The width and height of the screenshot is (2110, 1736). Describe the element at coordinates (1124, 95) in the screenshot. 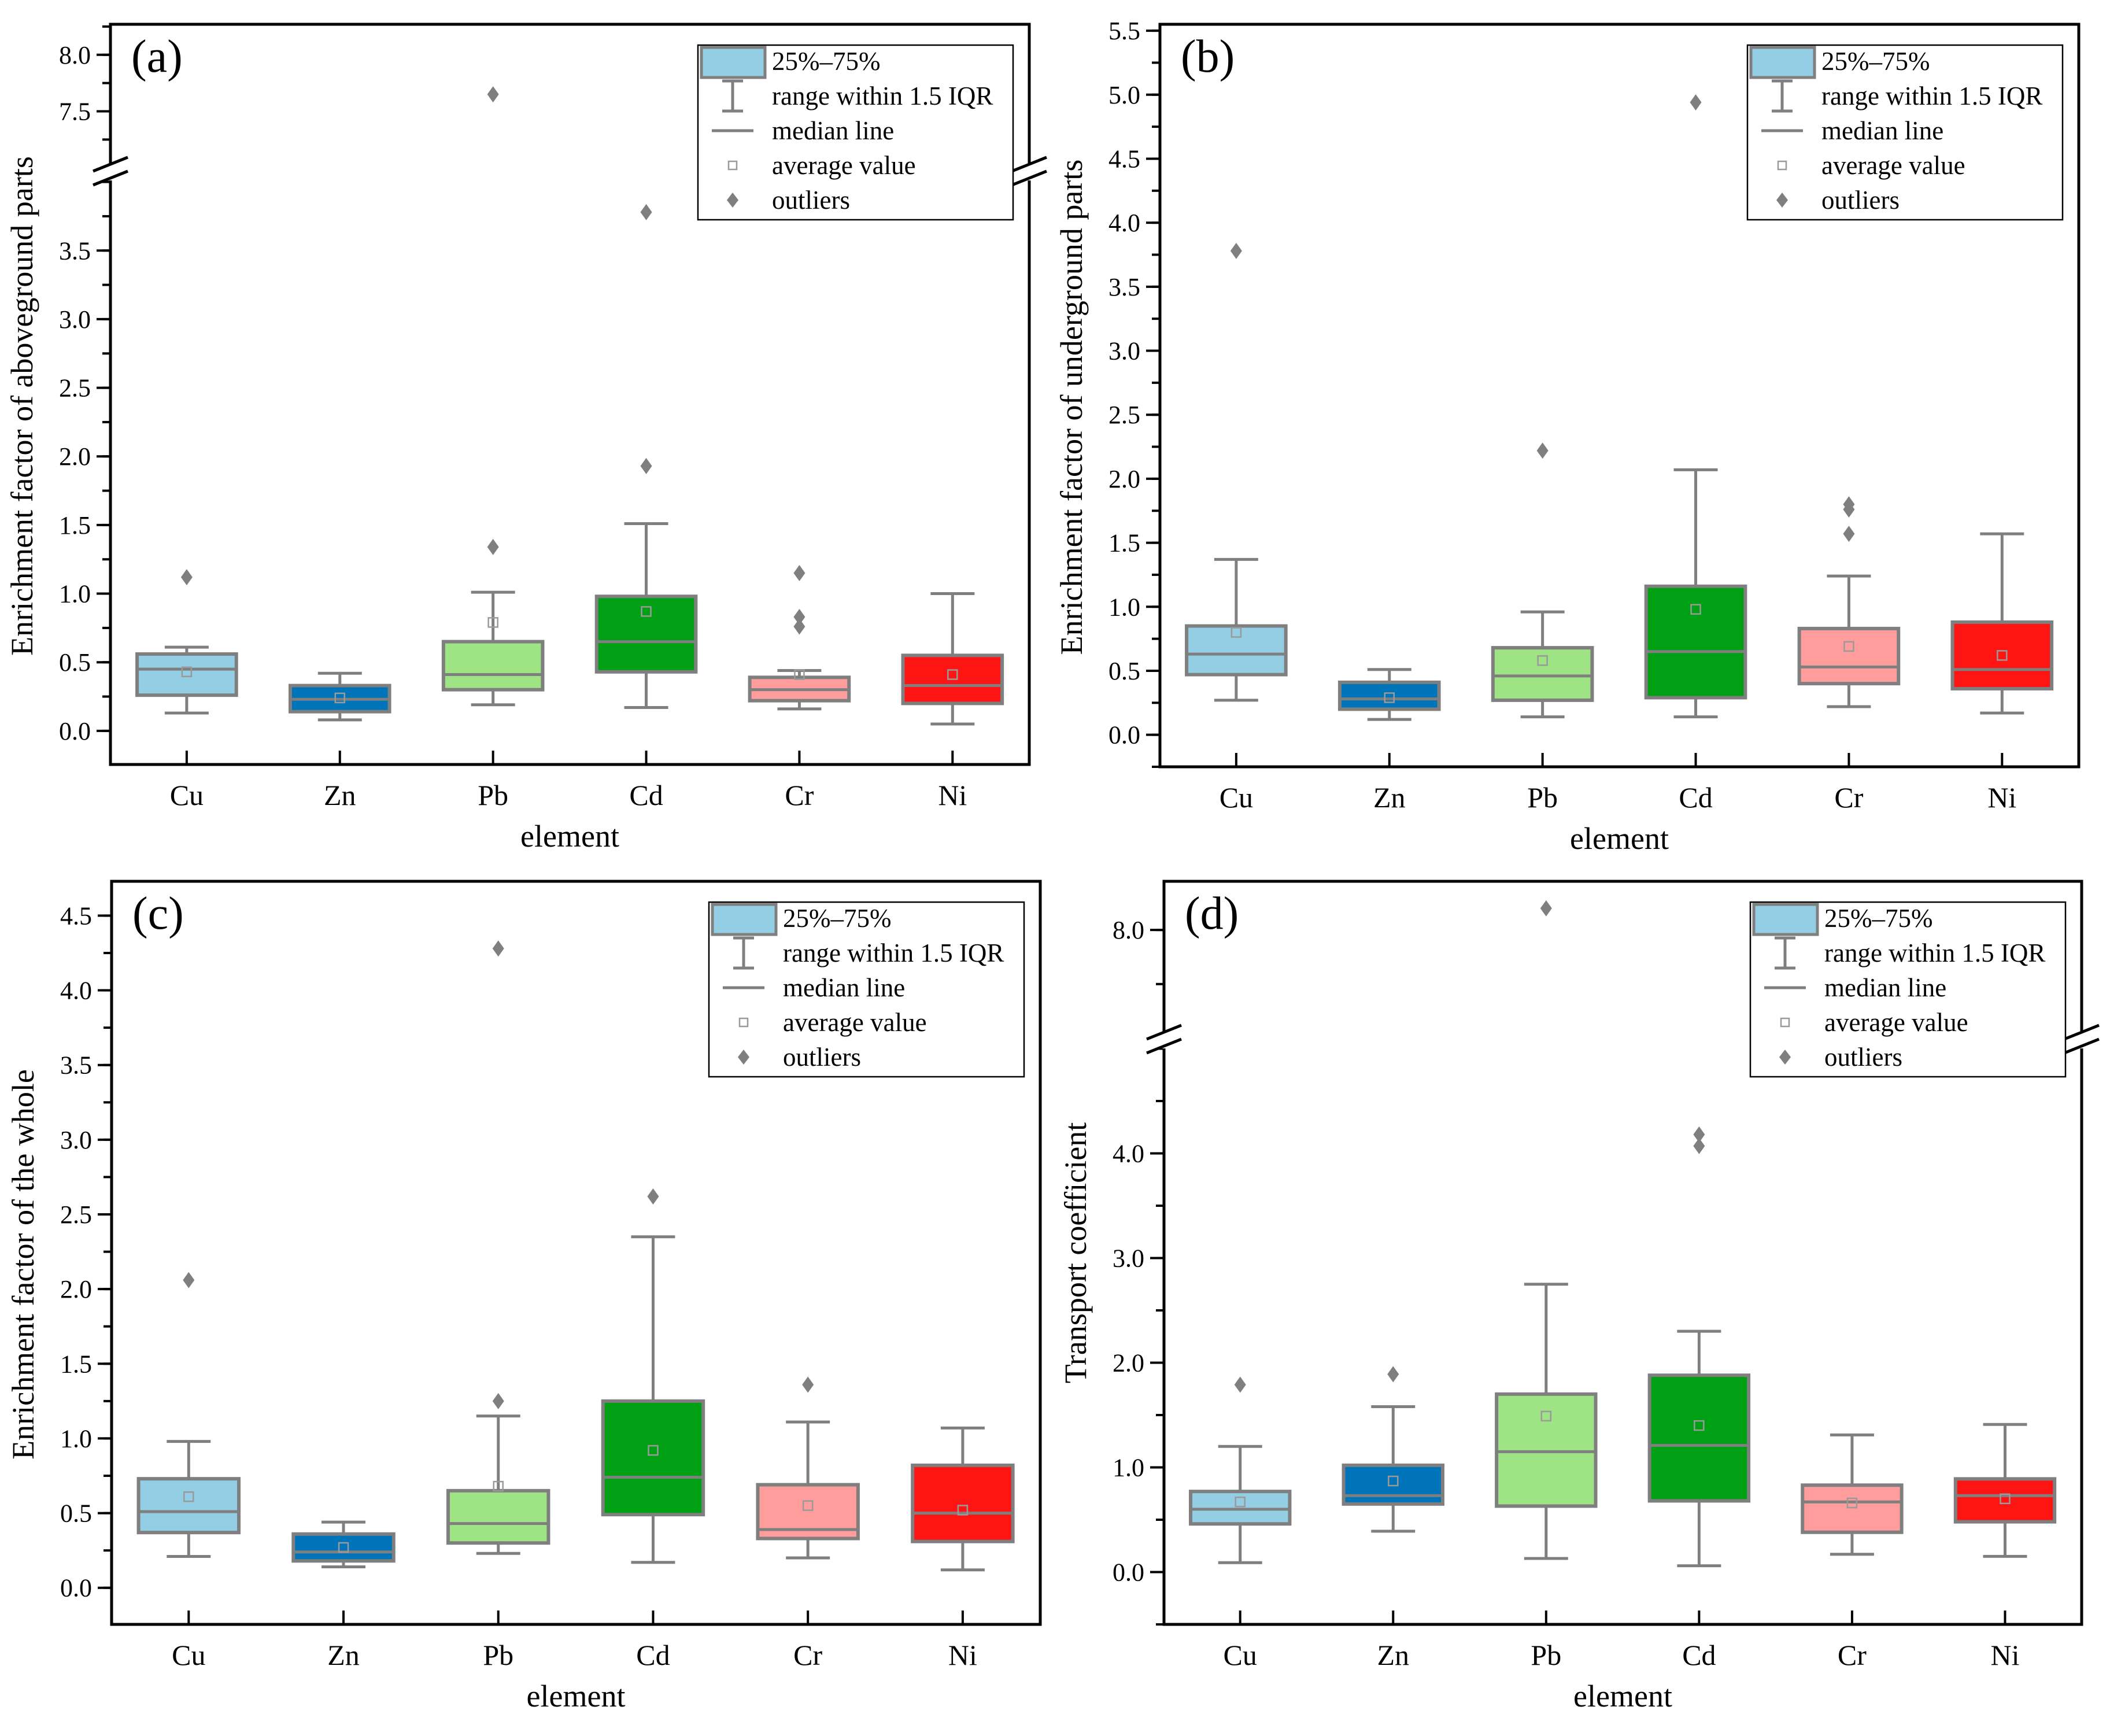

I see `y-tick-label: 5.0` at that location.